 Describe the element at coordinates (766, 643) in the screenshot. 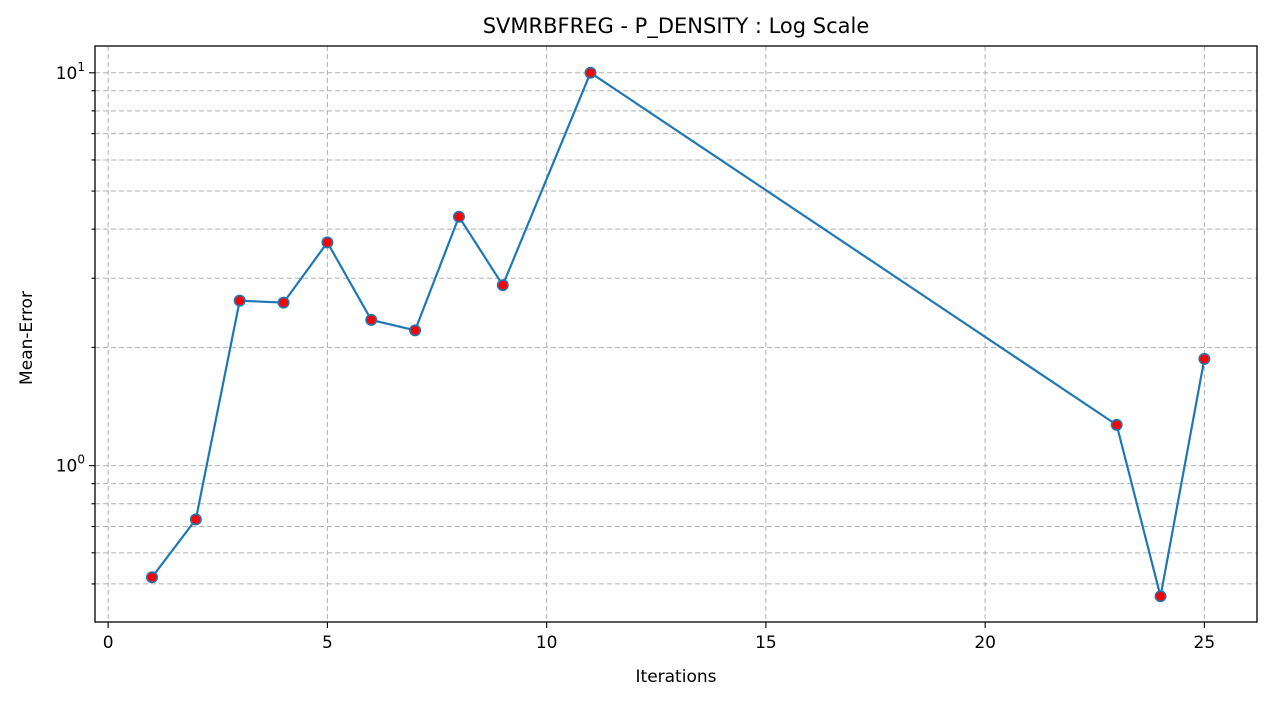

I see `x-tick-label: 15` at that location.